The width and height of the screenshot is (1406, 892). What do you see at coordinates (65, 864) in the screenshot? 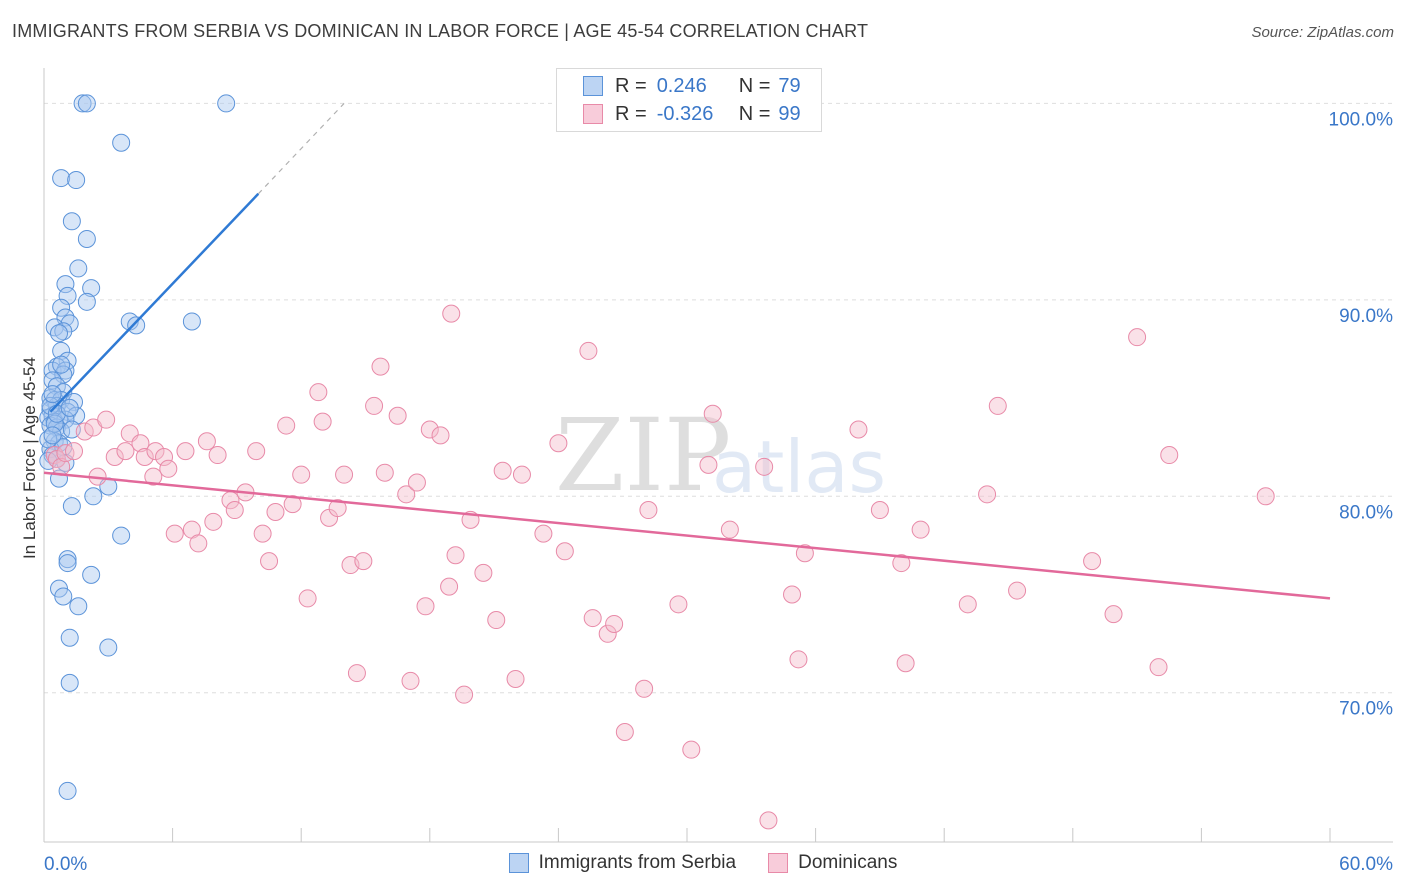
I see `x-tick-label: 0.0%` at bounding box center [65, 864].